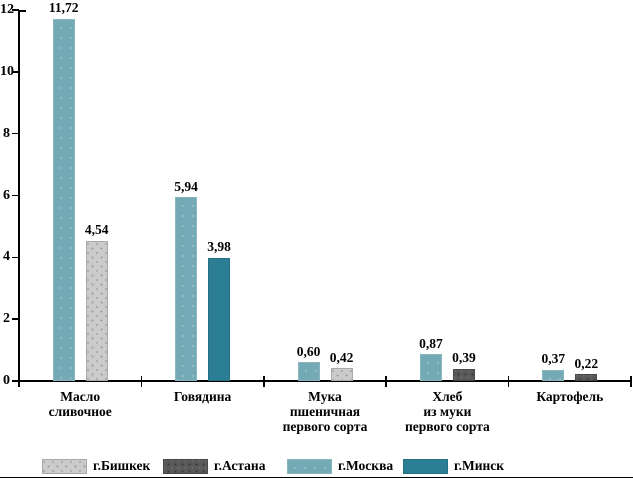 Image resolution: width=633 pixels, height=478 pixels. What do you see at coordinates (447, 411) in the screenshot?
I see `category-label: из муки` at bounding box center [447, 411].